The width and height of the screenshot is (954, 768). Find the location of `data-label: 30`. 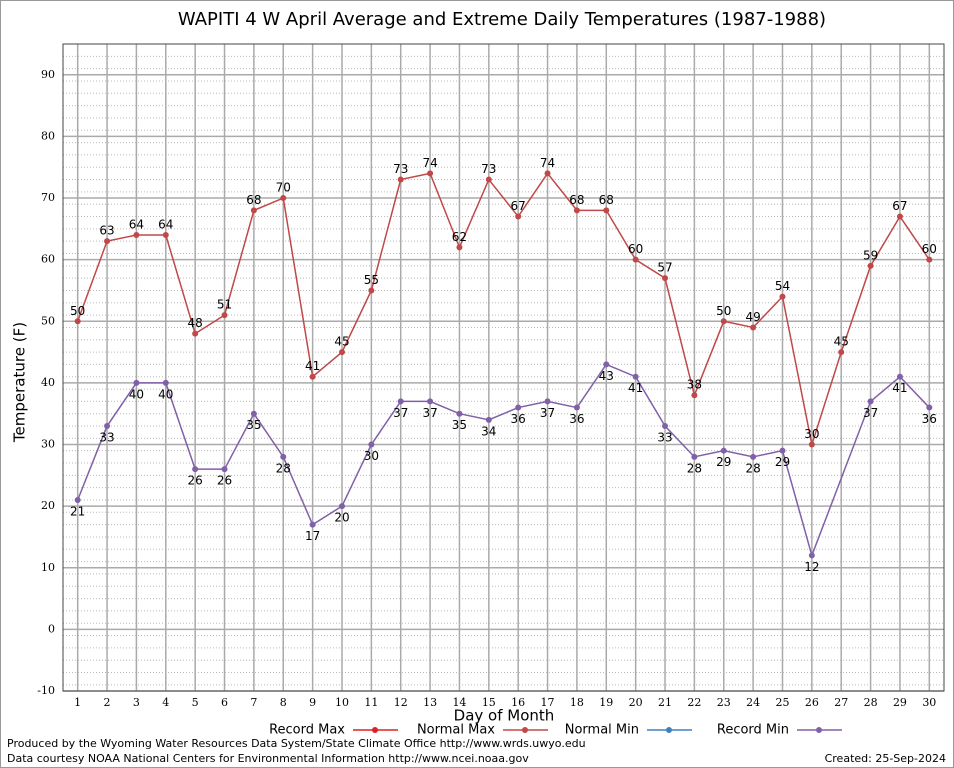

data-label: 30 is located at coordinates (371, 456).